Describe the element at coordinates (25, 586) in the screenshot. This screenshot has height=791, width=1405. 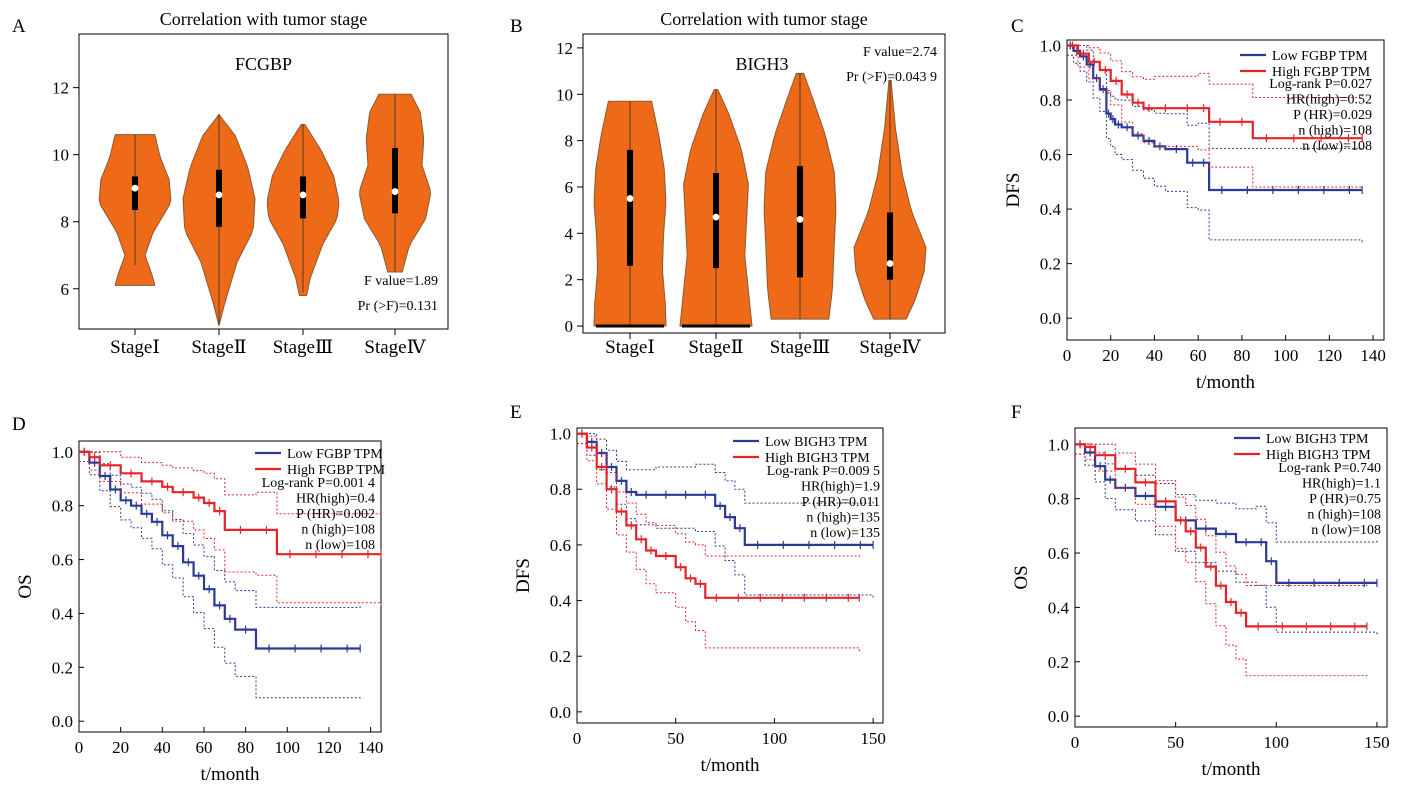
I see `y-axis-title: OS` at that location.